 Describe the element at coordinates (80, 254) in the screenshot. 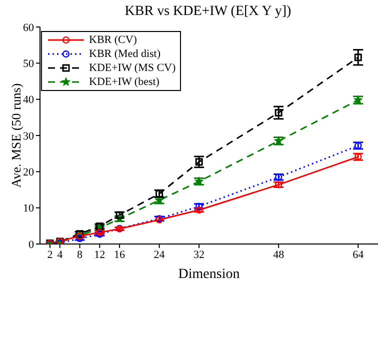

I see `x-tick-label: 8` at that location.